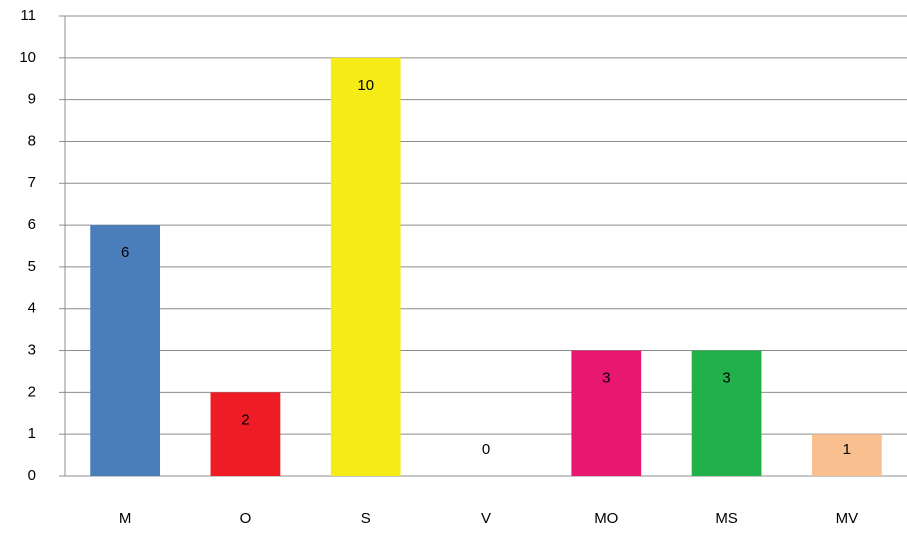  What do you see at coordinates (245, 419) in the screenshot?
I see `data-label: 2` at bounding box center [245, 419].